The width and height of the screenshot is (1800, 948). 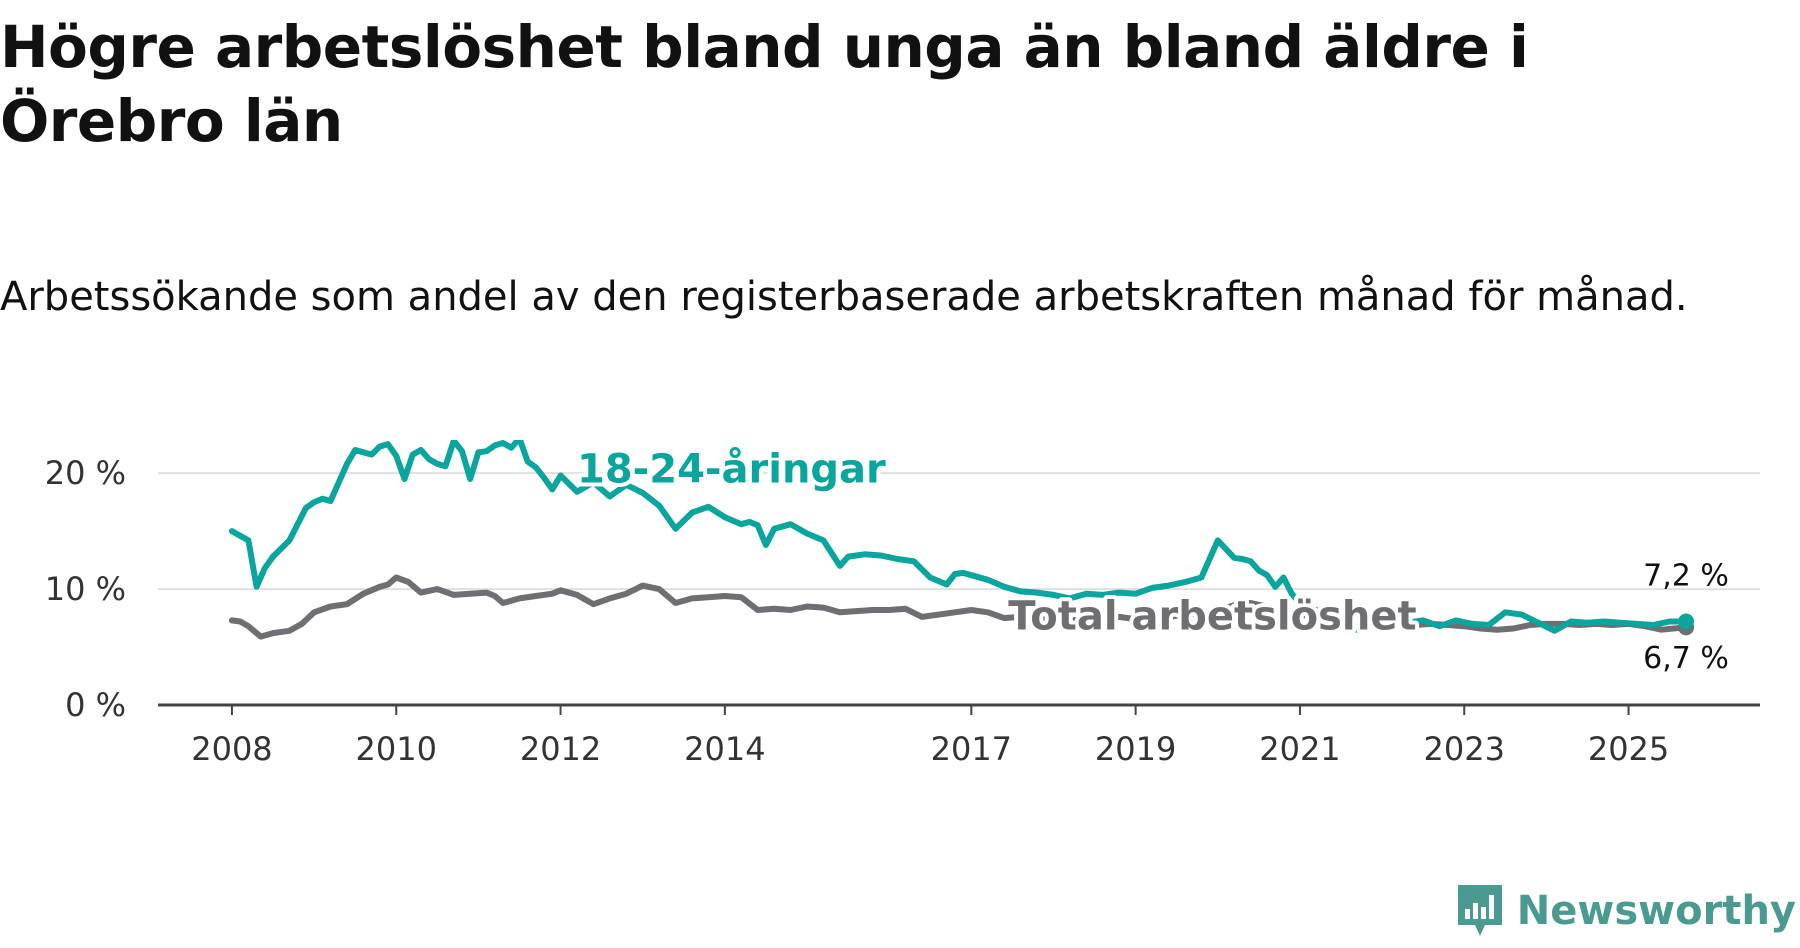 I want to click on x-tick-label: 2021, so click(x=1299, y=749).